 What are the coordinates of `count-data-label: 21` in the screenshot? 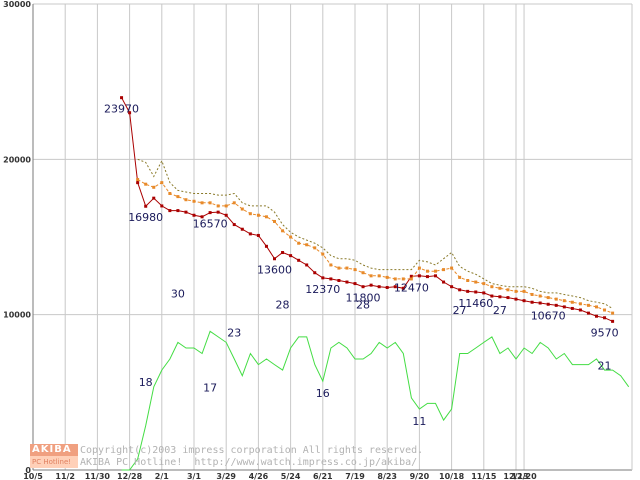 It's located at (605, 366).